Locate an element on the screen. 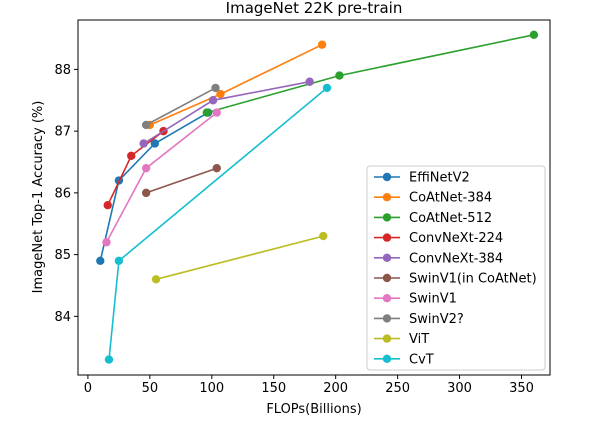 The height and width of the screenshot is (426, 614). x-tick-label: 350 is located at coordinates (521, 388).